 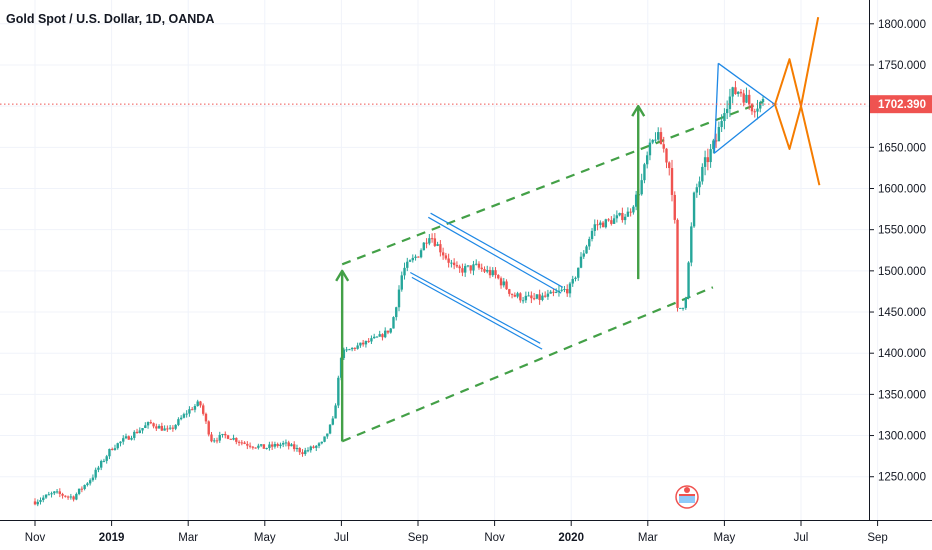 What do you see at coordinates (571, 538) in the screenshot?
I see `time-tick-label: 2020` at bounding box center [571, 538].